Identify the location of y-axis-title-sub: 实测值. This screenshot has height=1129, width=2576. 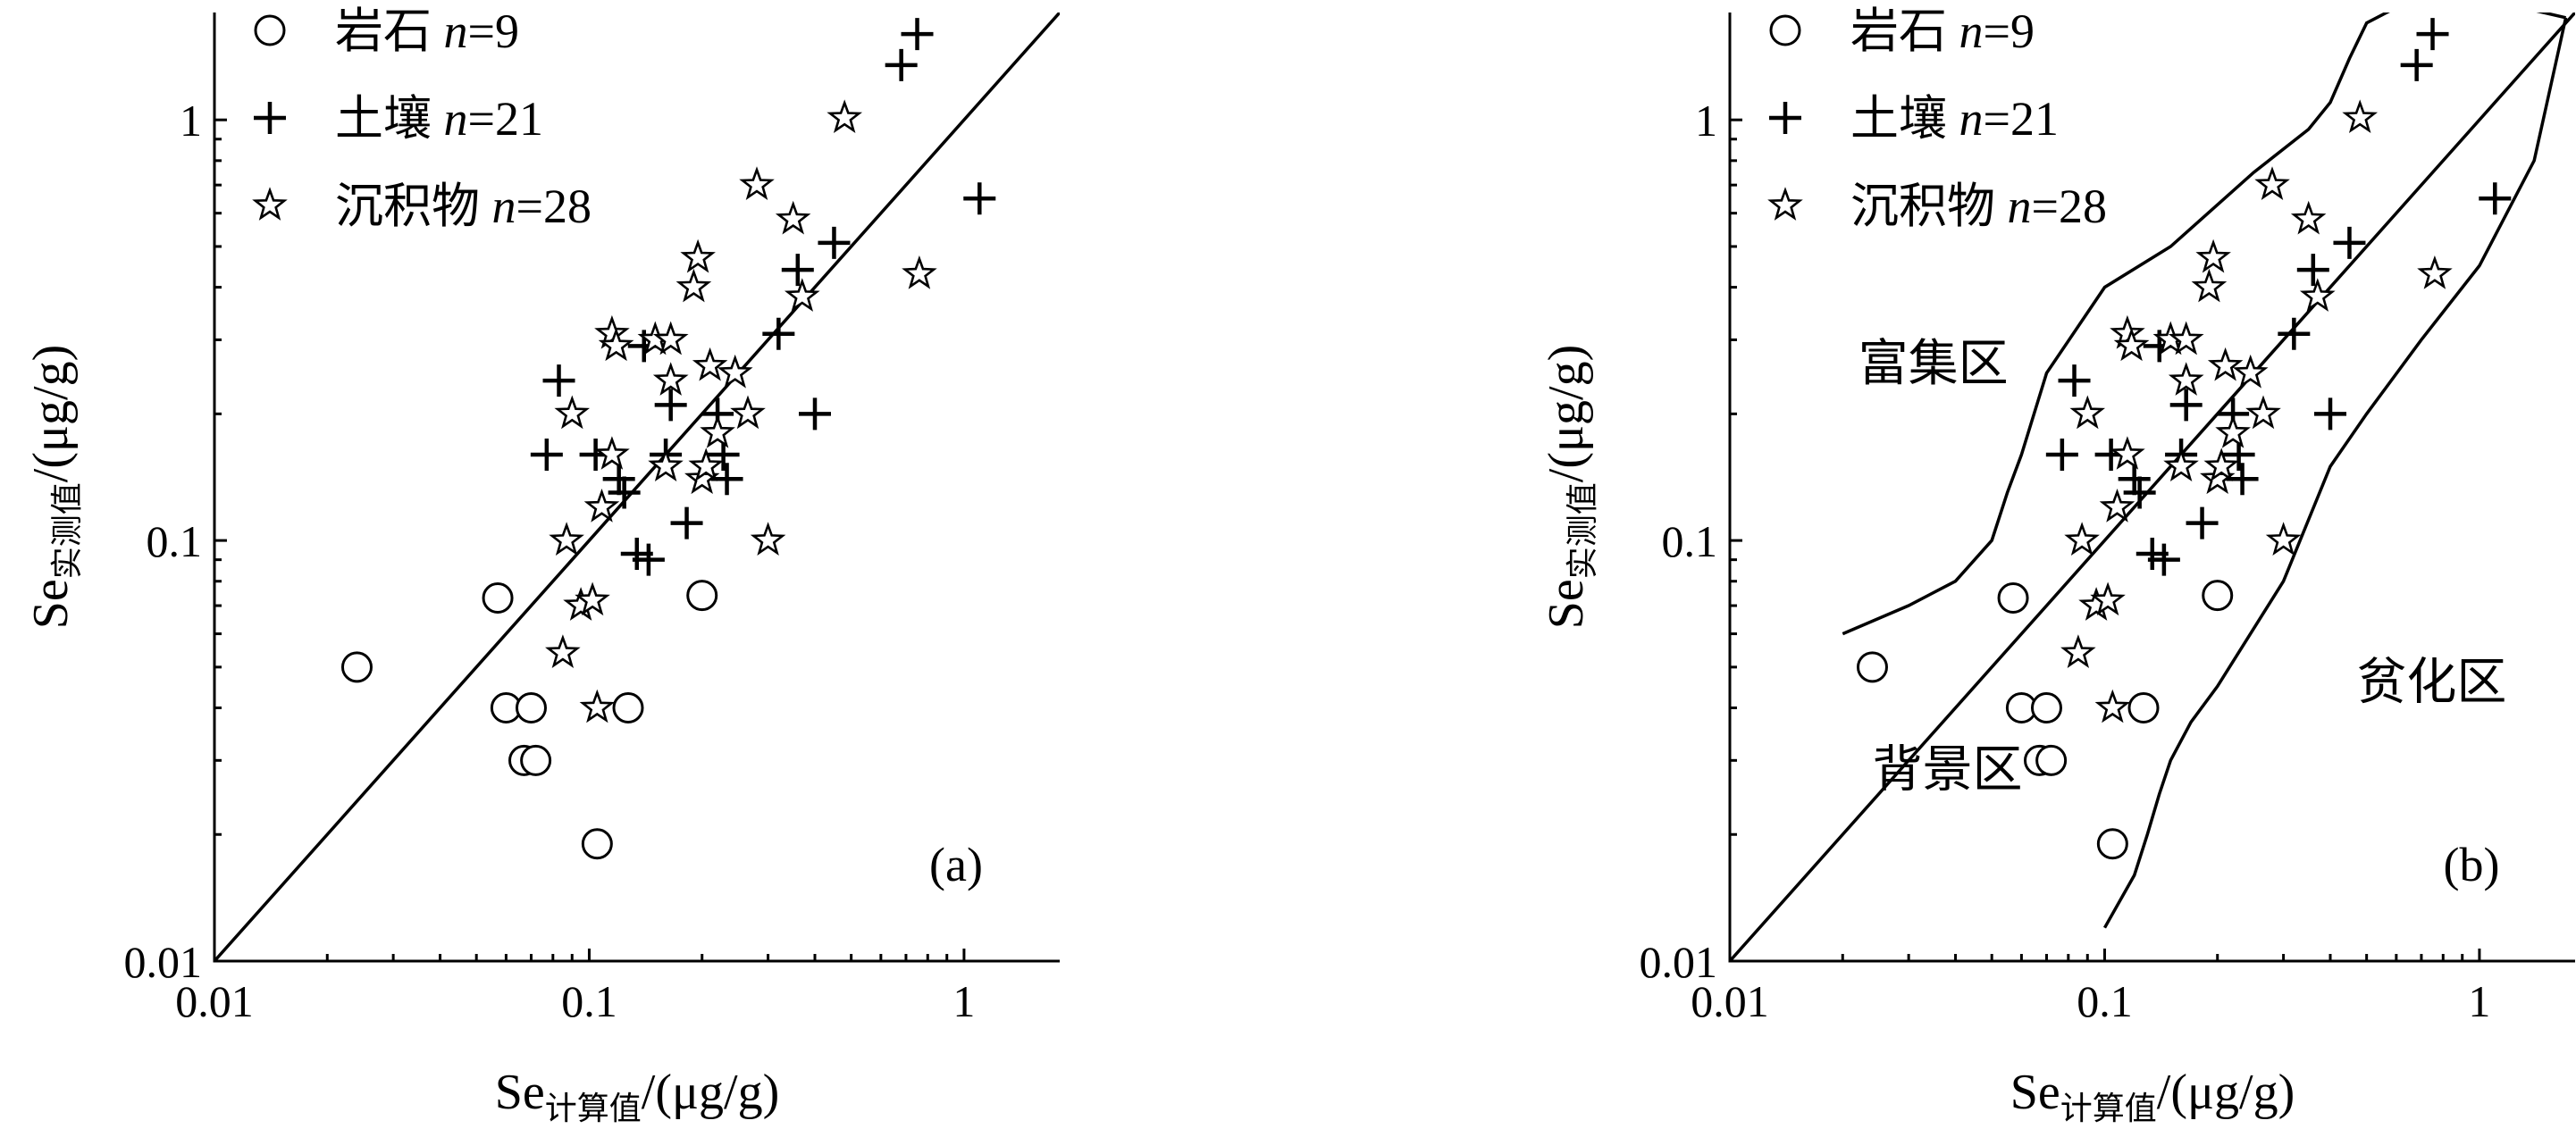
(67, 530).